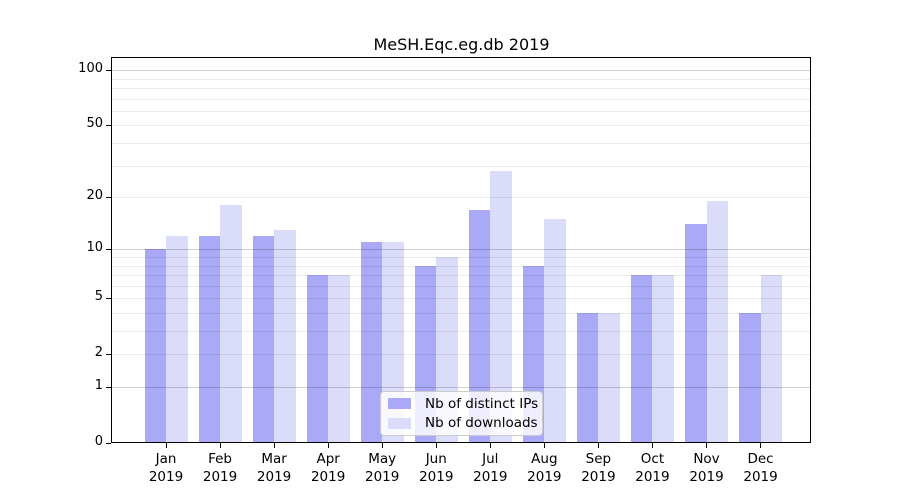 This screenshot has height=500, width=900. What do you see at coordinates (285, 336) in the screenshot?
I see `bar-downloads-mar` at bounding box center [285, 336].